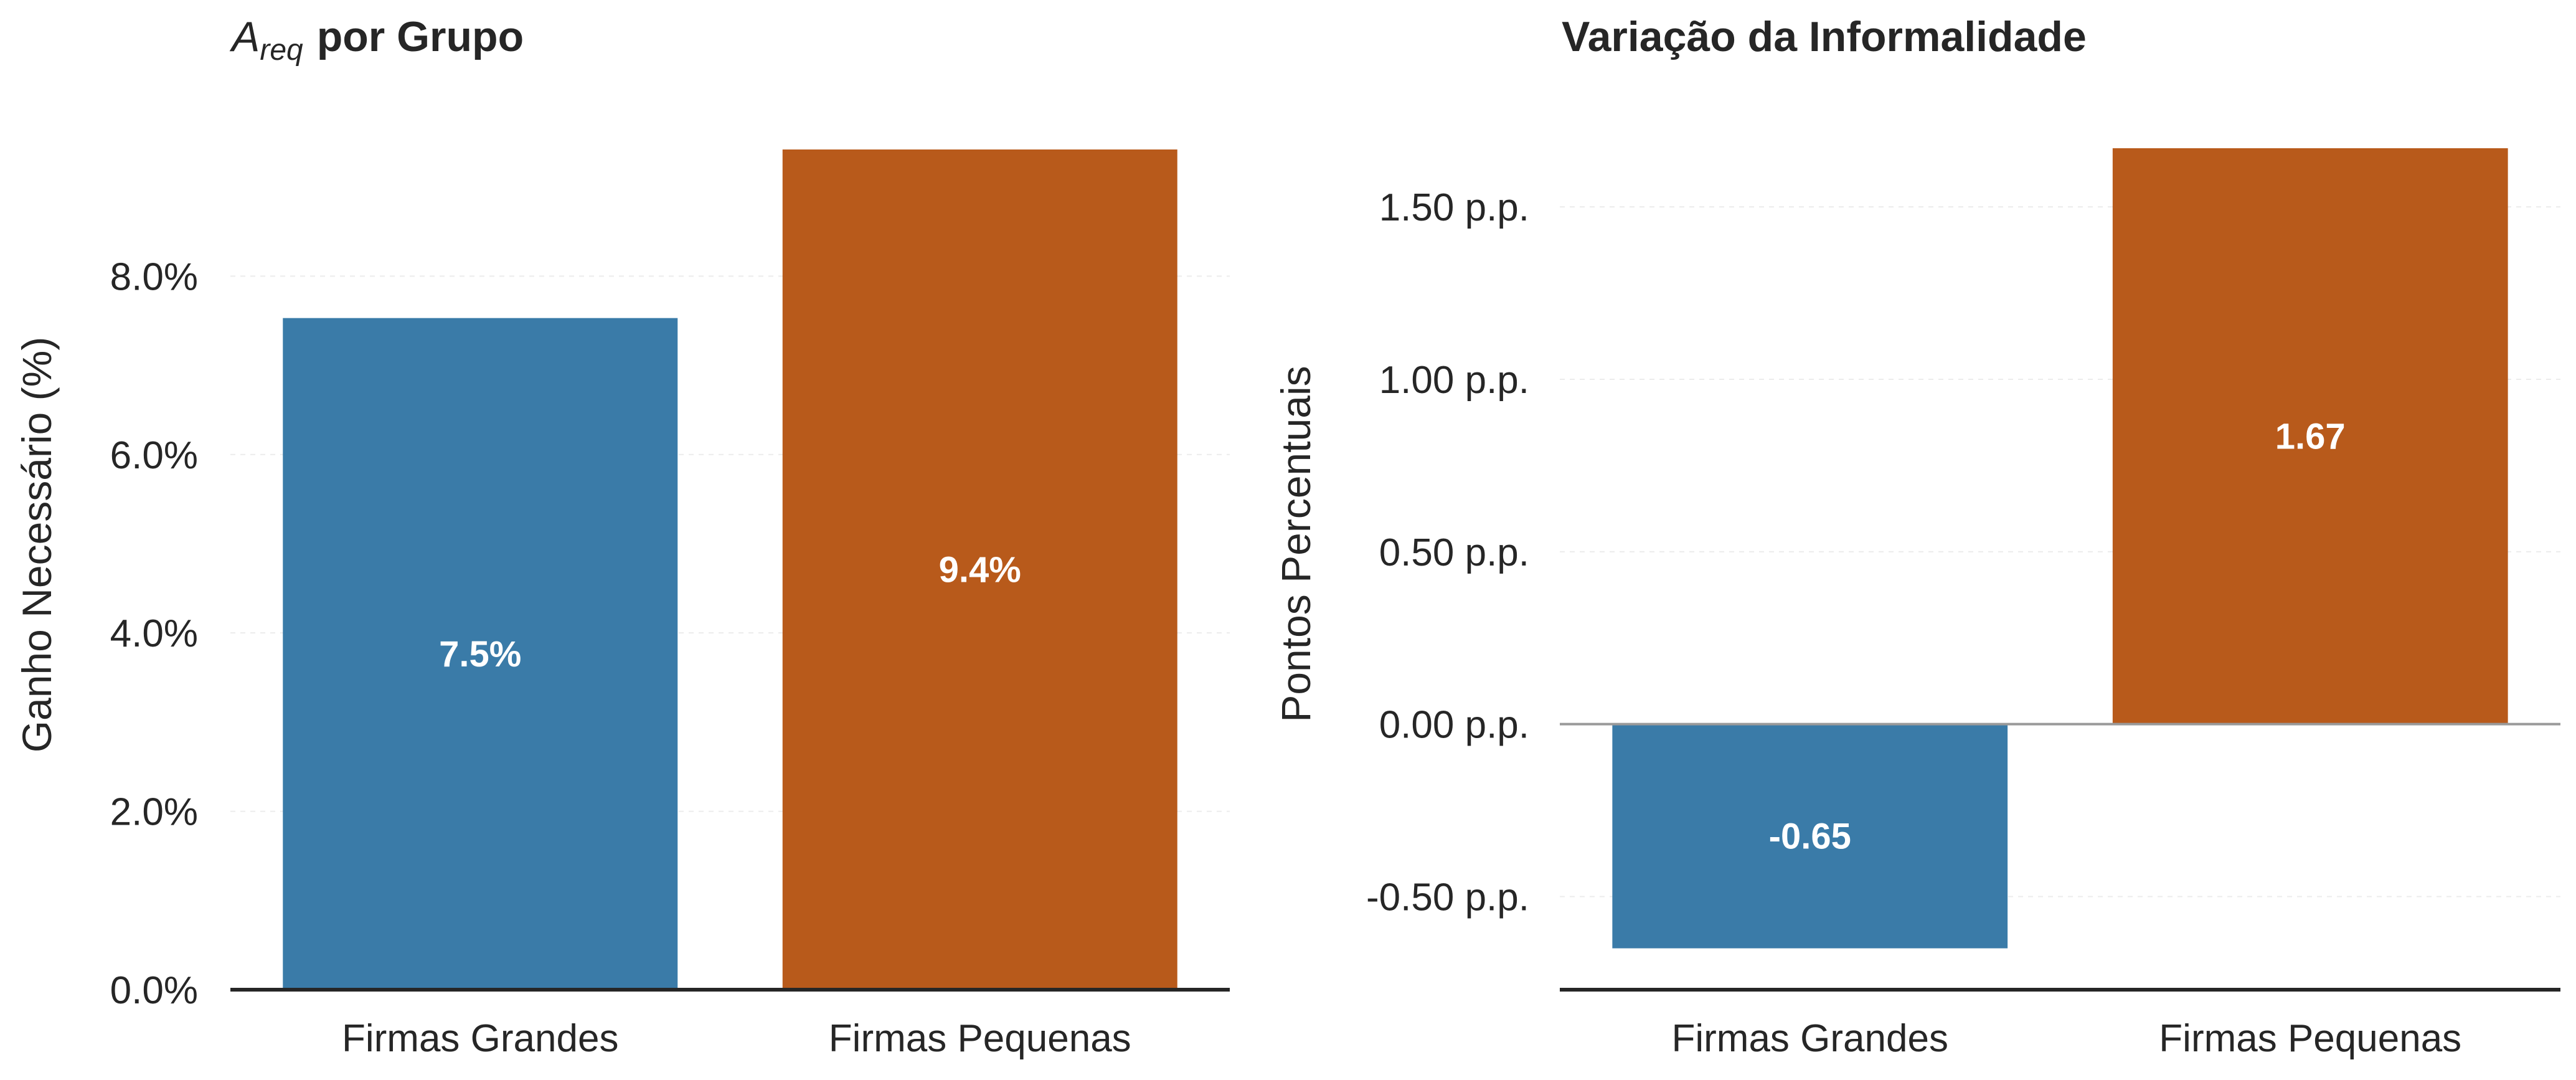 This screenshot has height=1080, width=2576. What do you see at coordinates (1454, 552) in the screenshot?
I see `y-tick-label: 0.50 p.p.` at bounding box center [1454, 552].